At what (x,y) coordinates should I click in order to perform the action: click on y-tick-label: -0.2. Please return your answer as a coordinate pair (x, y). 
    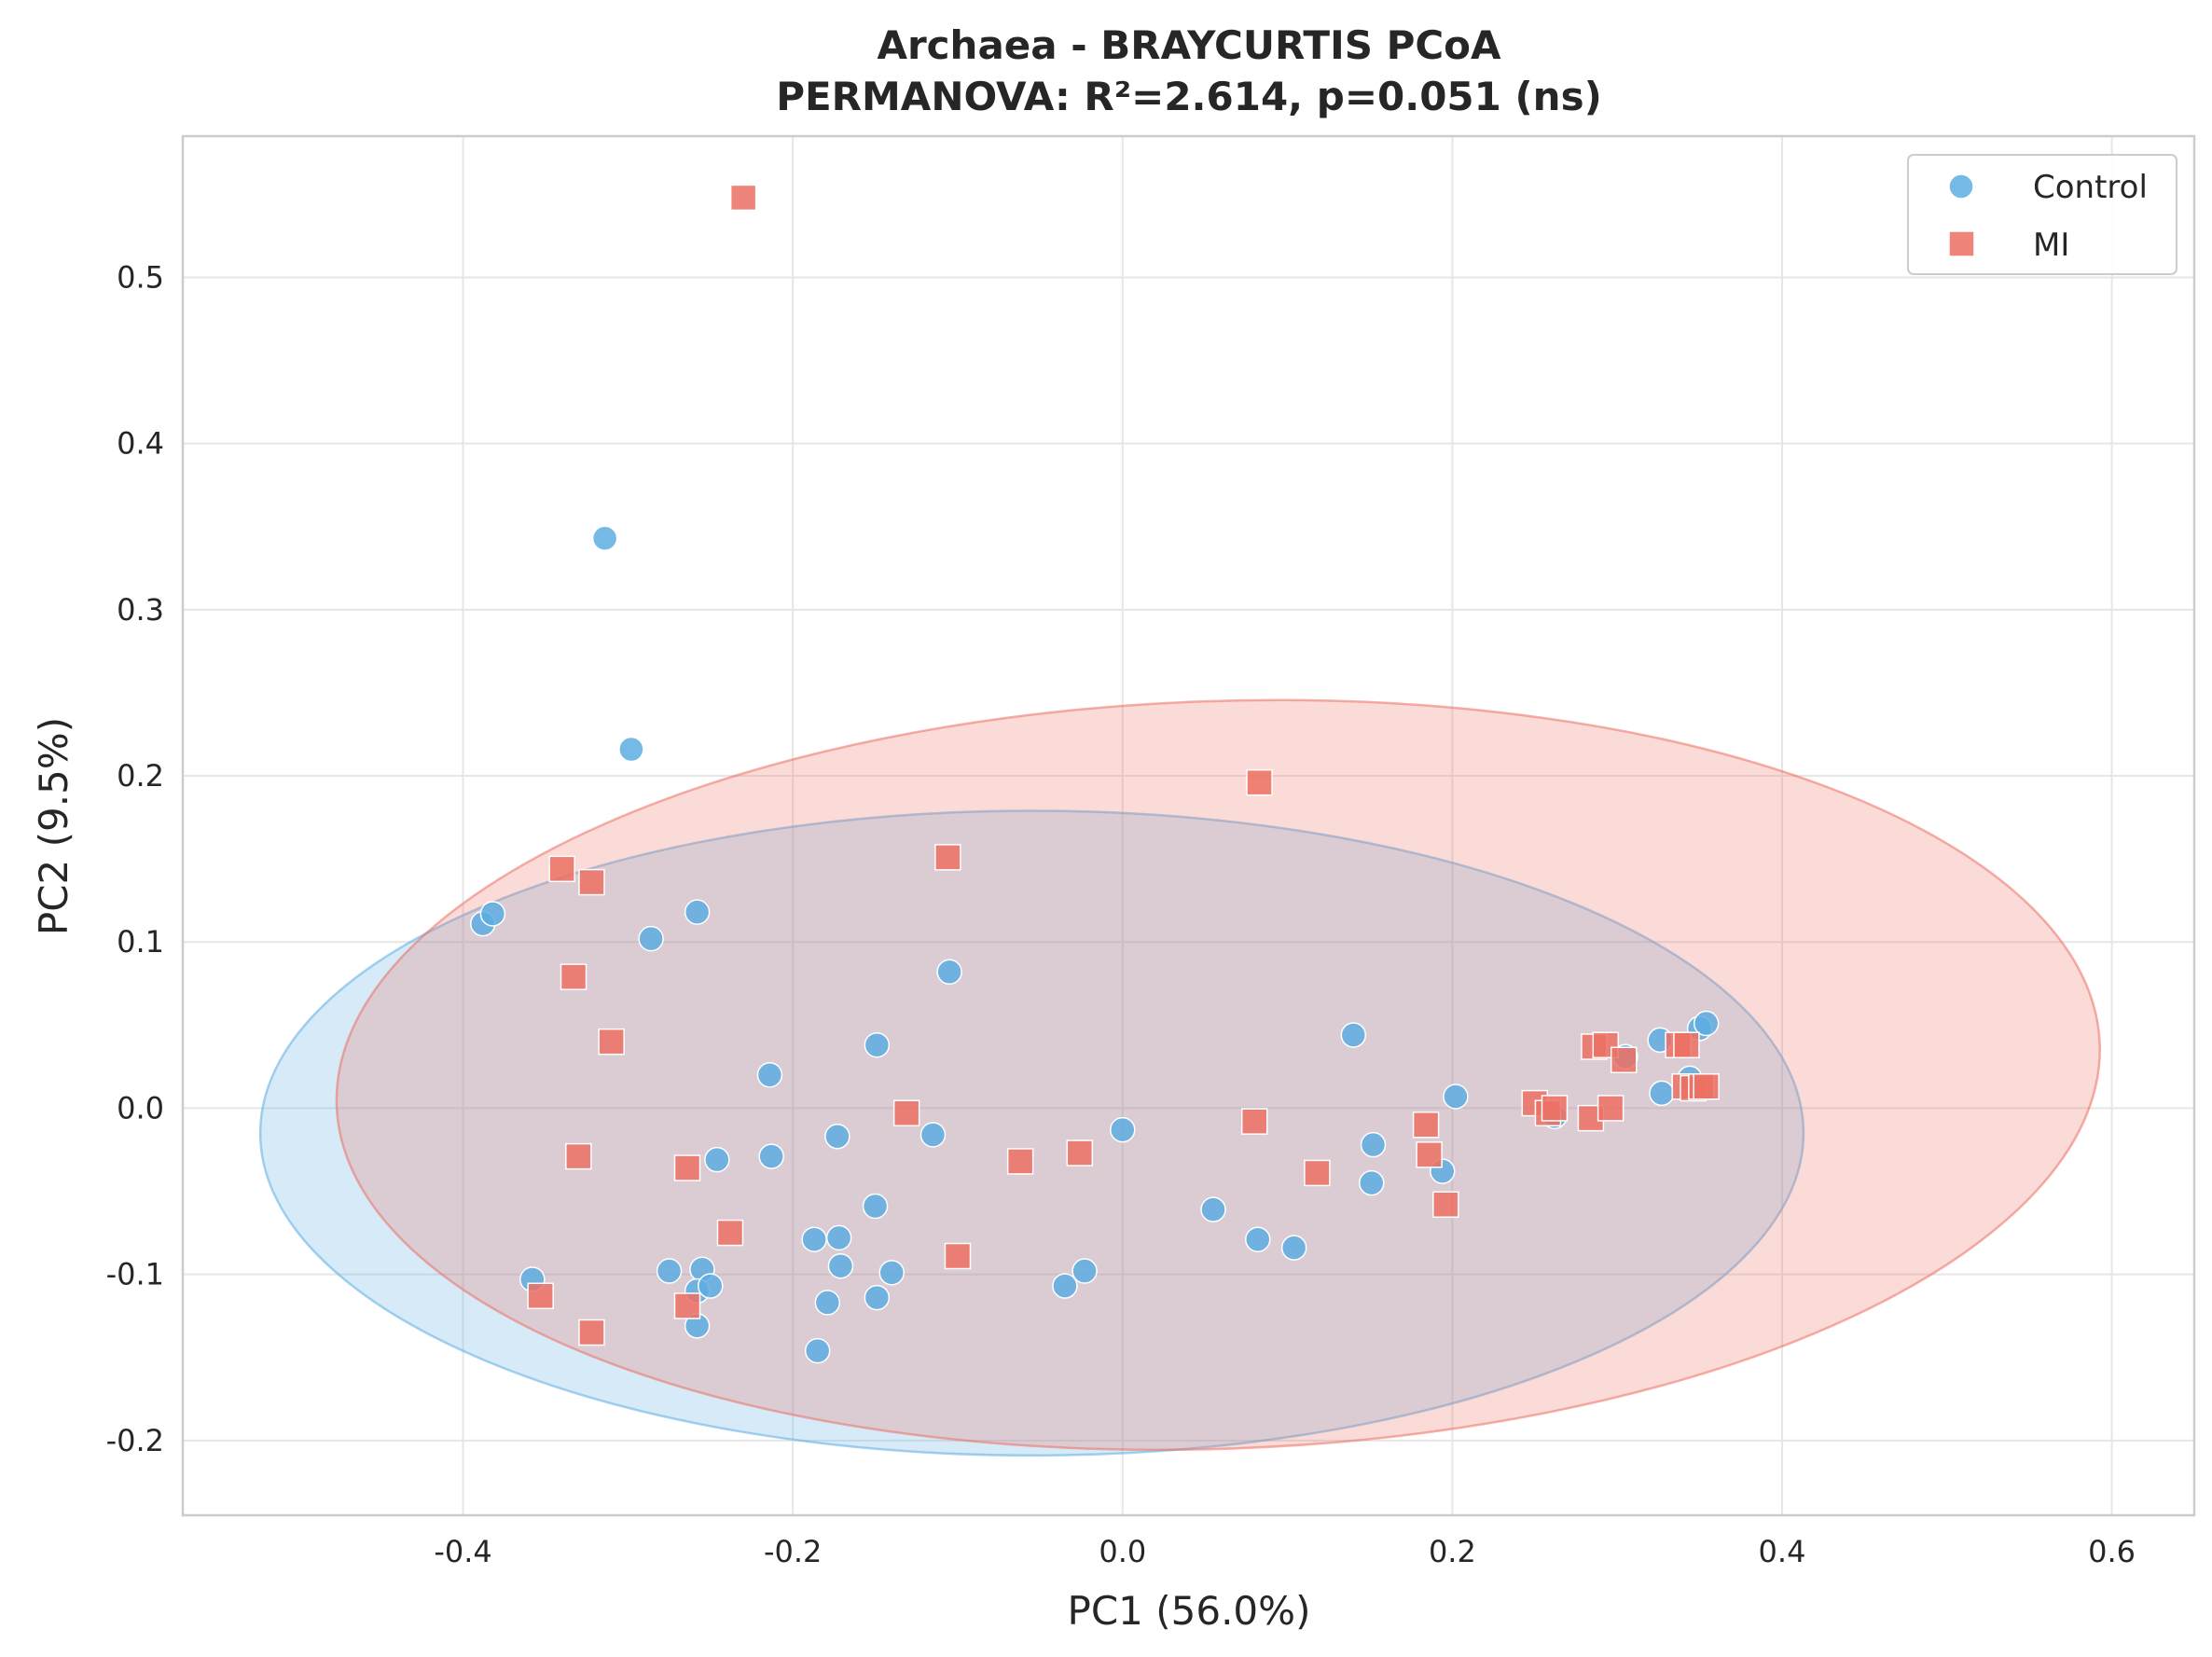
    Looking at the image, I should click on (135, 1440).